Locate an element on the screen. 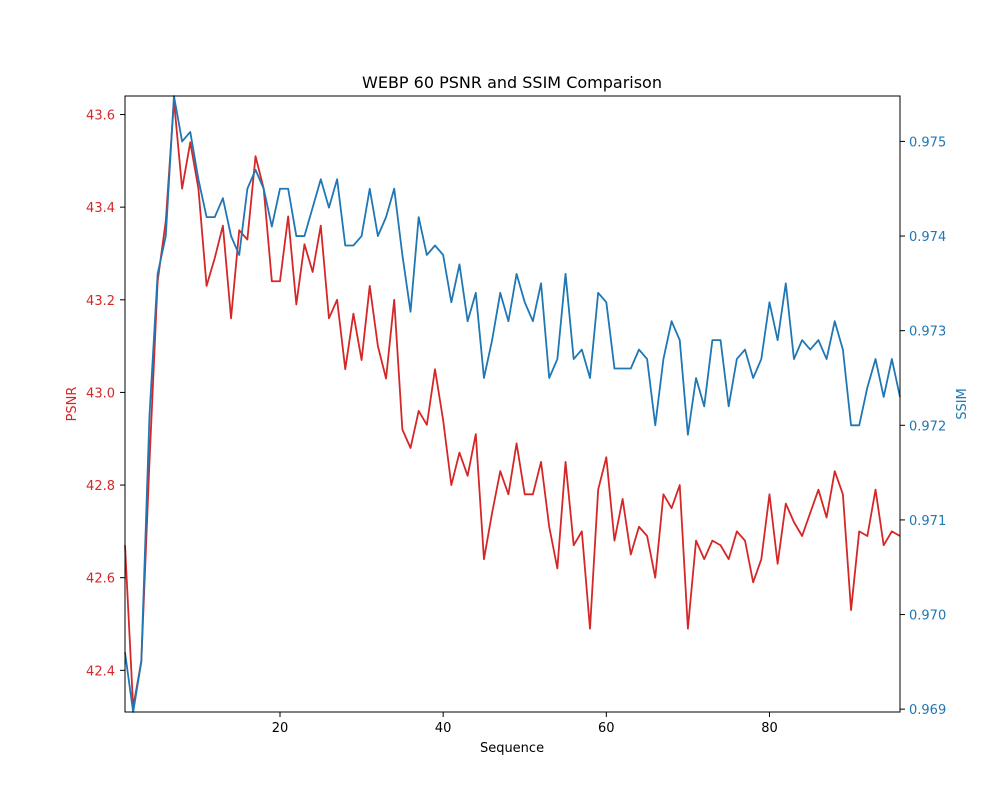  y-right-tick-label: 0.971 is located at coordinates (927, 521).